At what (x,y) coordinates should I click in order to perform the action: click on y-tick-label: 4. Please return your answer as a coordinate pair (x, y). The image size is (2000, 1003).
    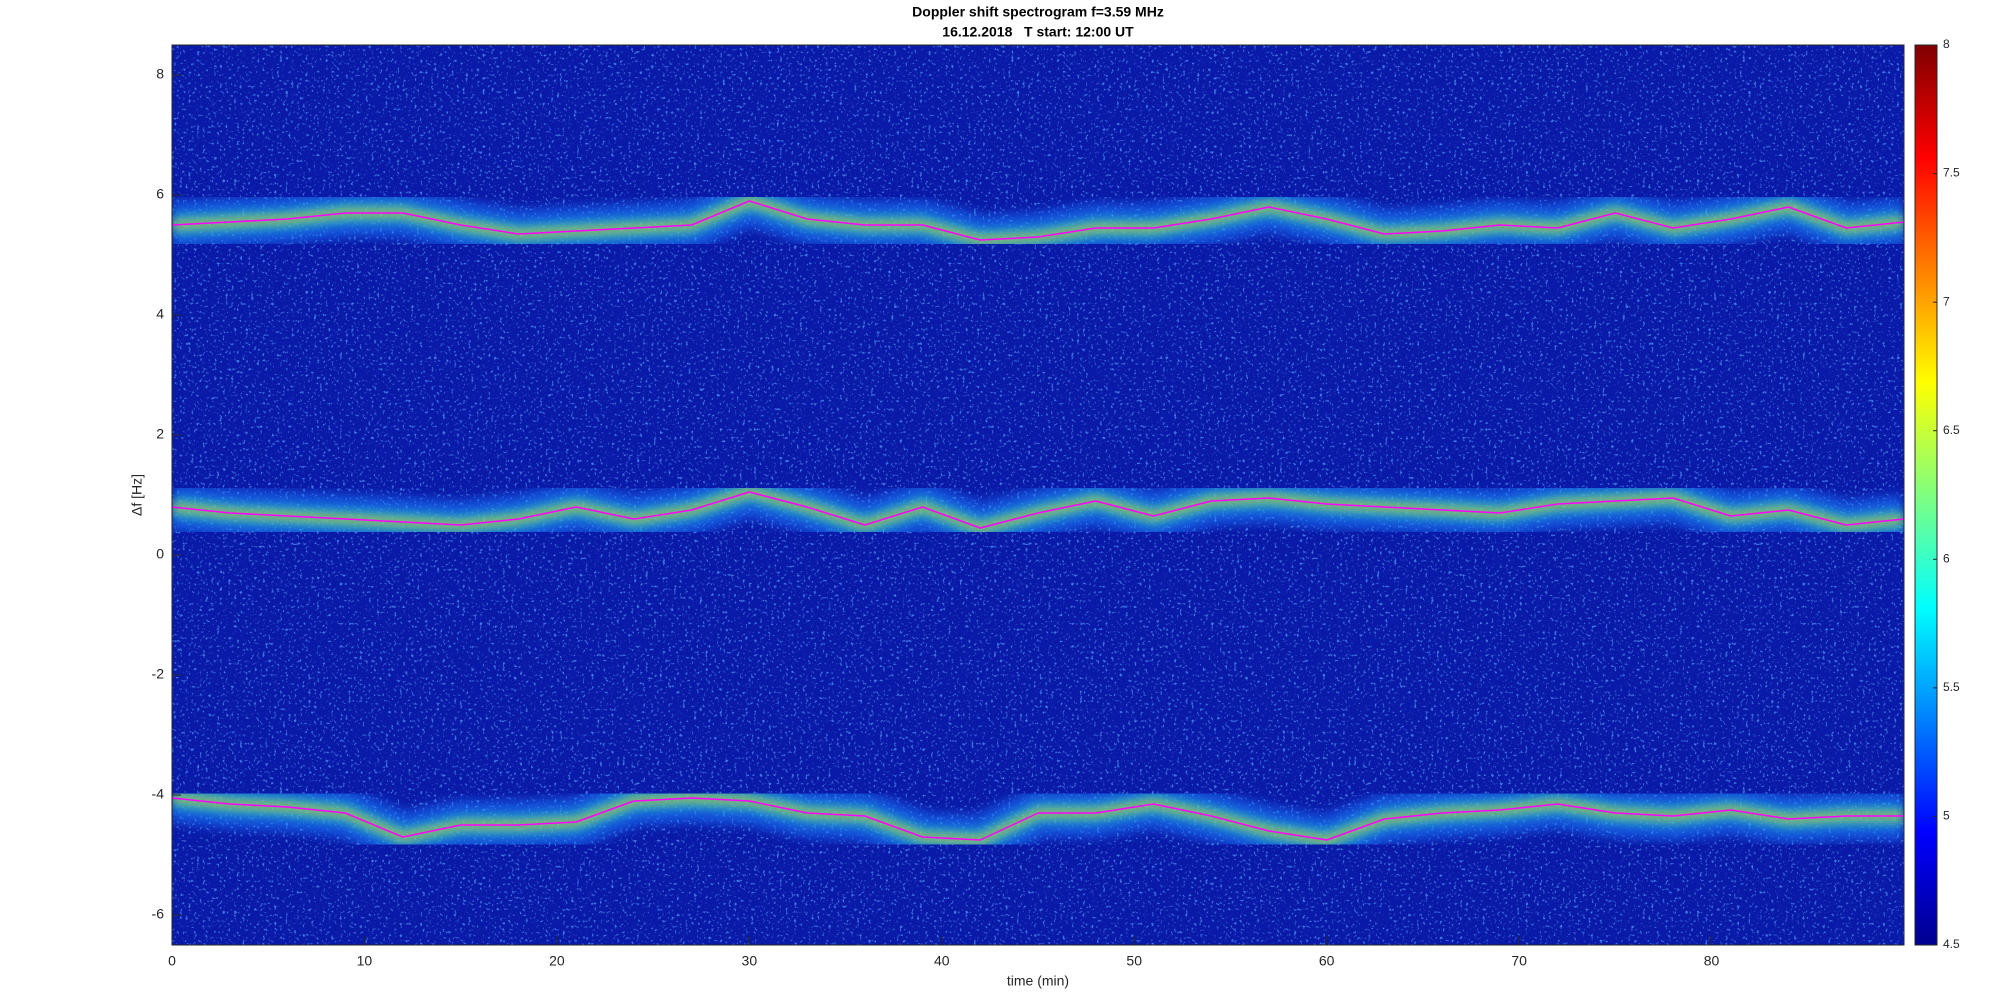
    Looking at the image, I should click on (160, 314).